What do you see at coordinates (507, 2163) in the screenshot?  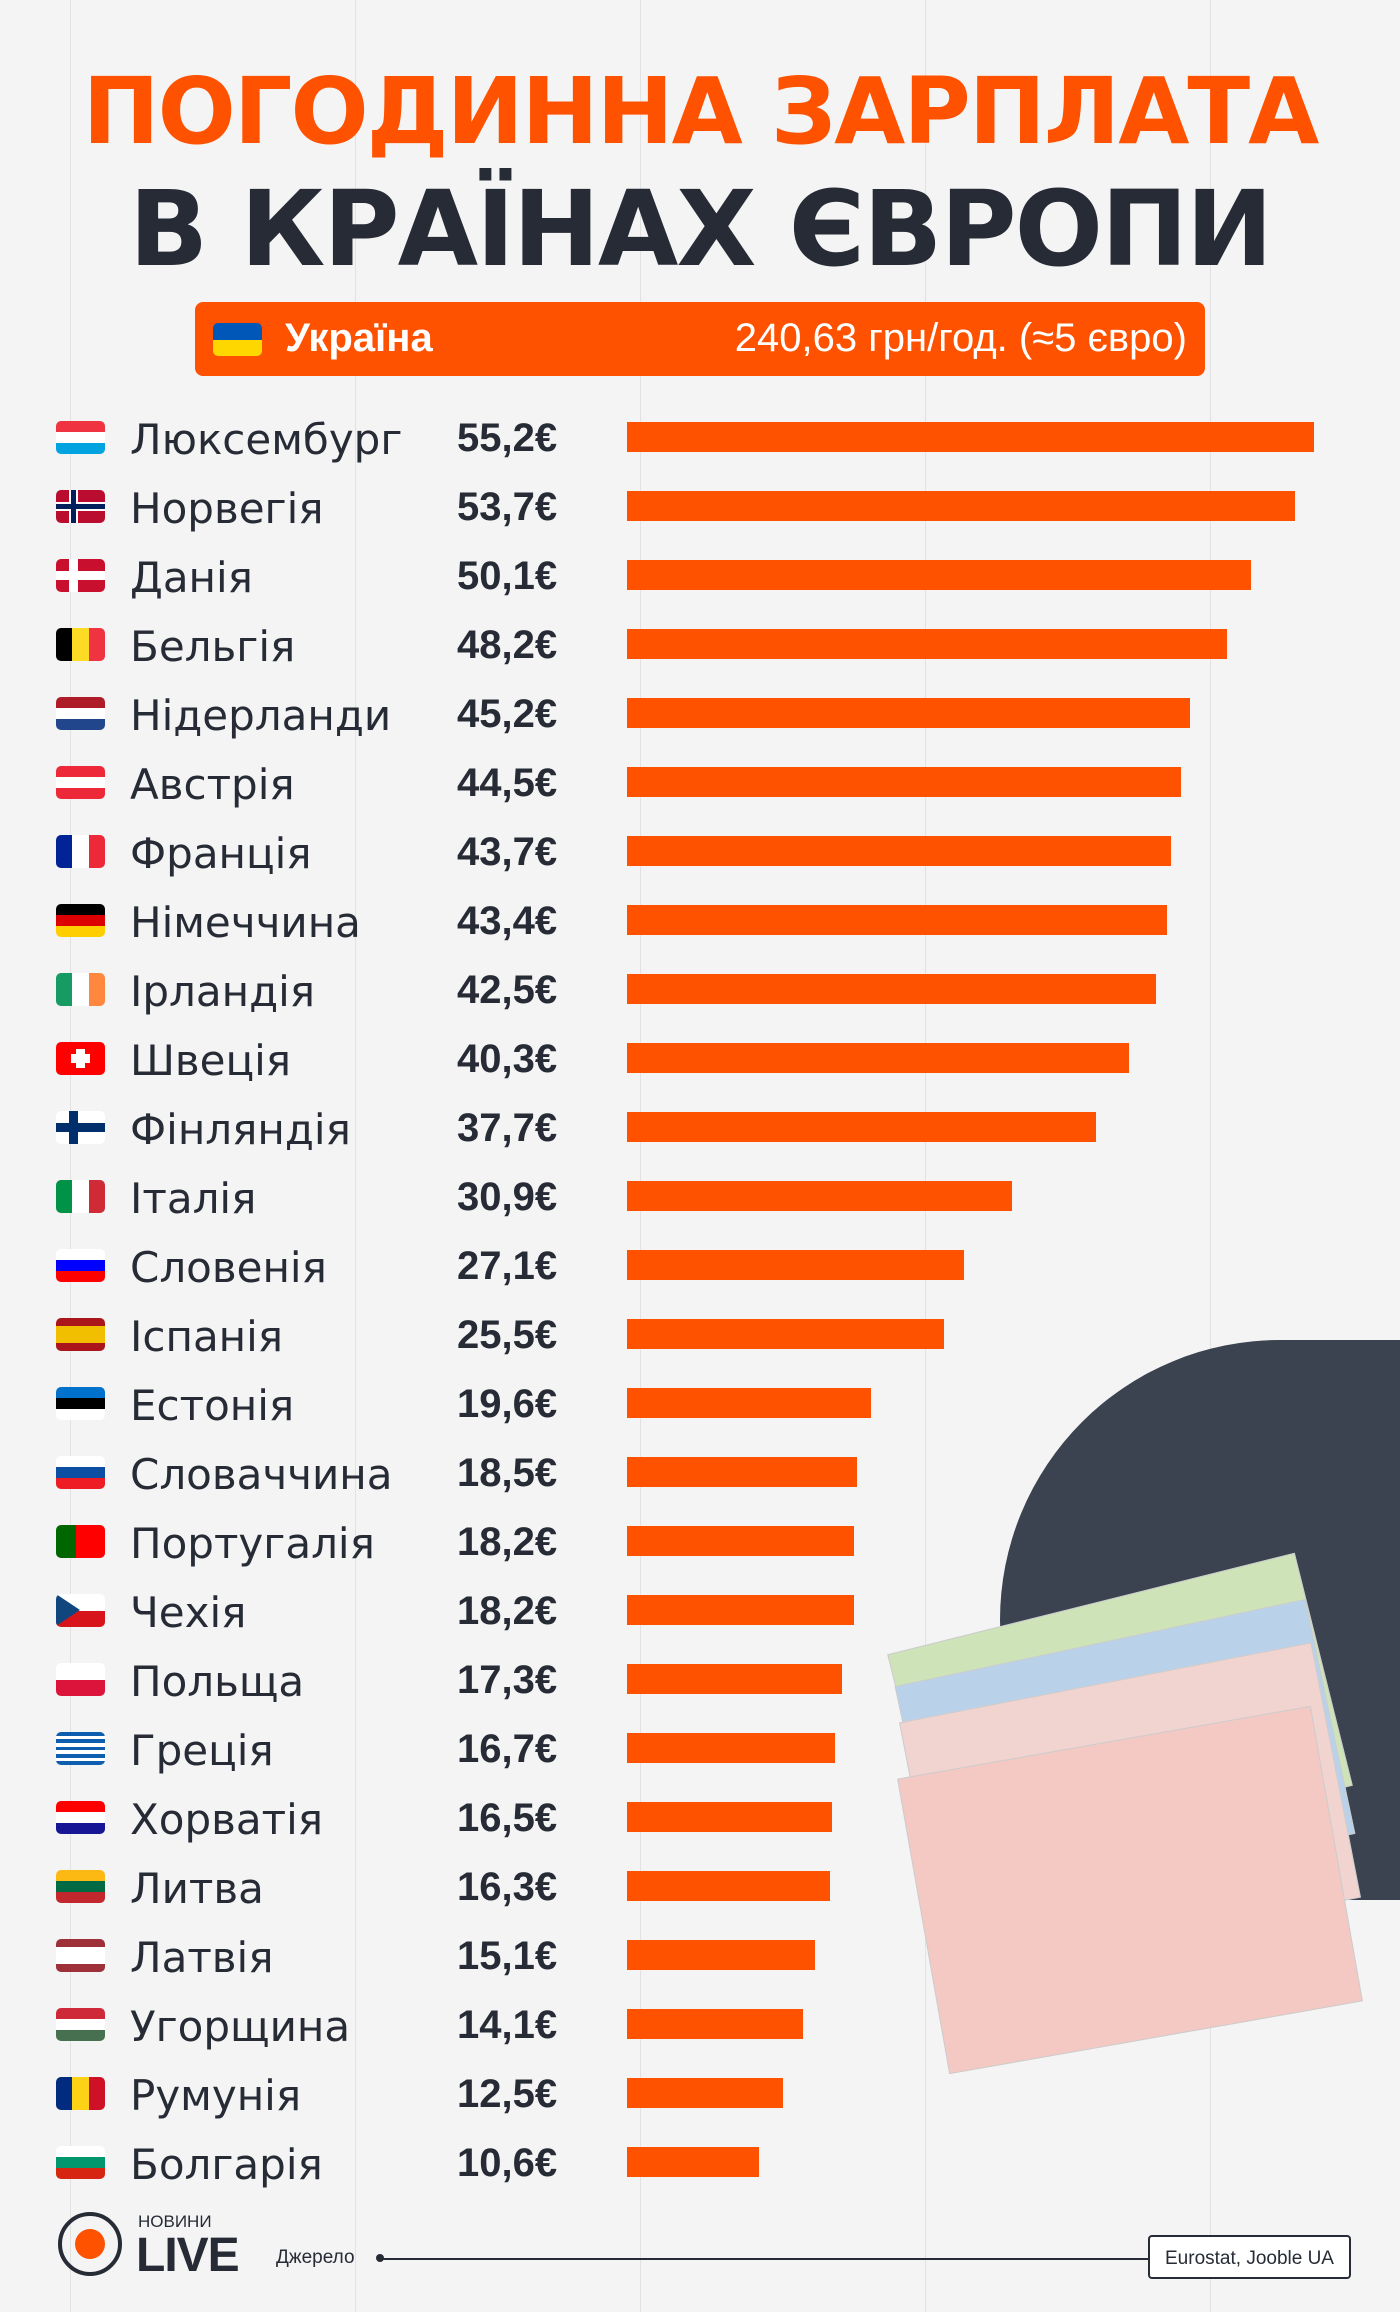 I see `value-label: 10,6€` at bounding box center [507, 2163].